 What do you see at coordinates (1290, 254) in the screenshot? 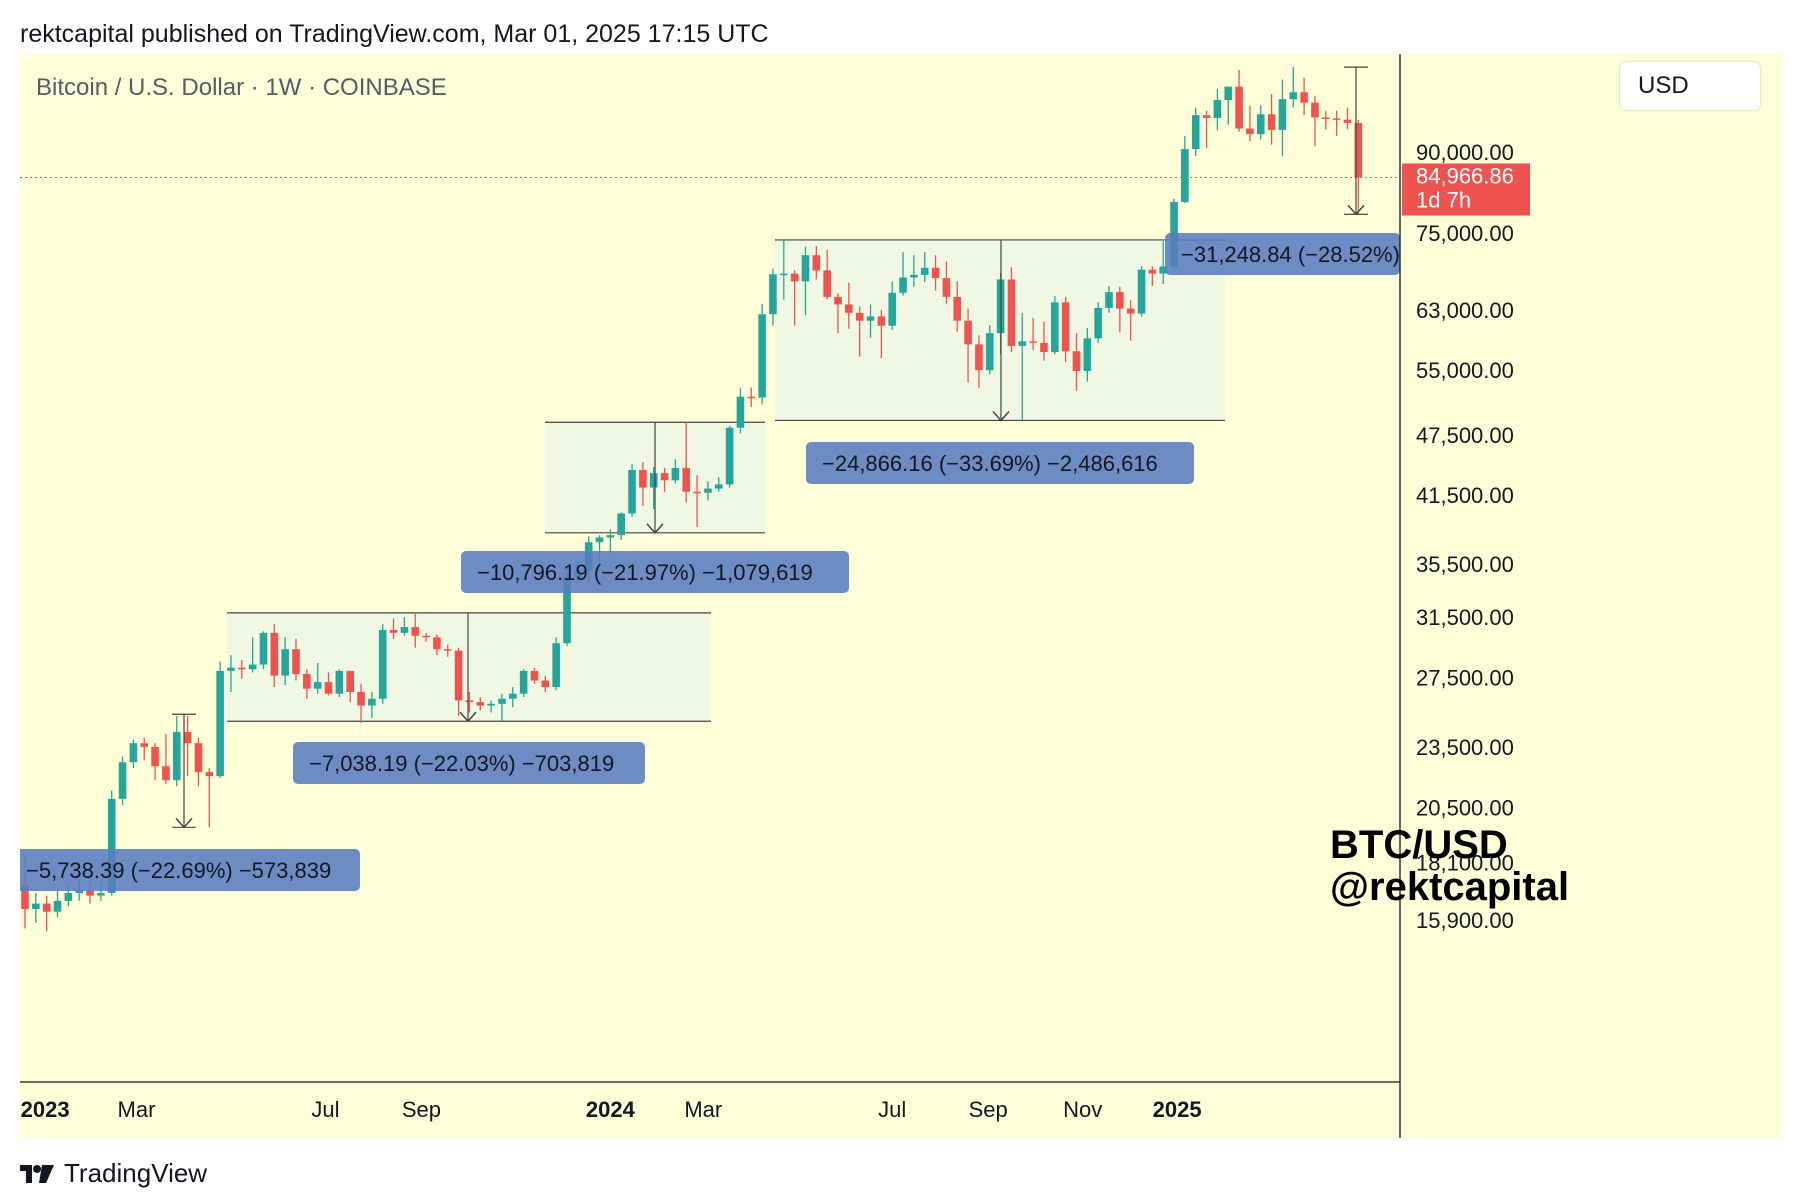
I see `range-label-5: −31,248.84 (−28.52%)` at bounding box center [1290, 254].